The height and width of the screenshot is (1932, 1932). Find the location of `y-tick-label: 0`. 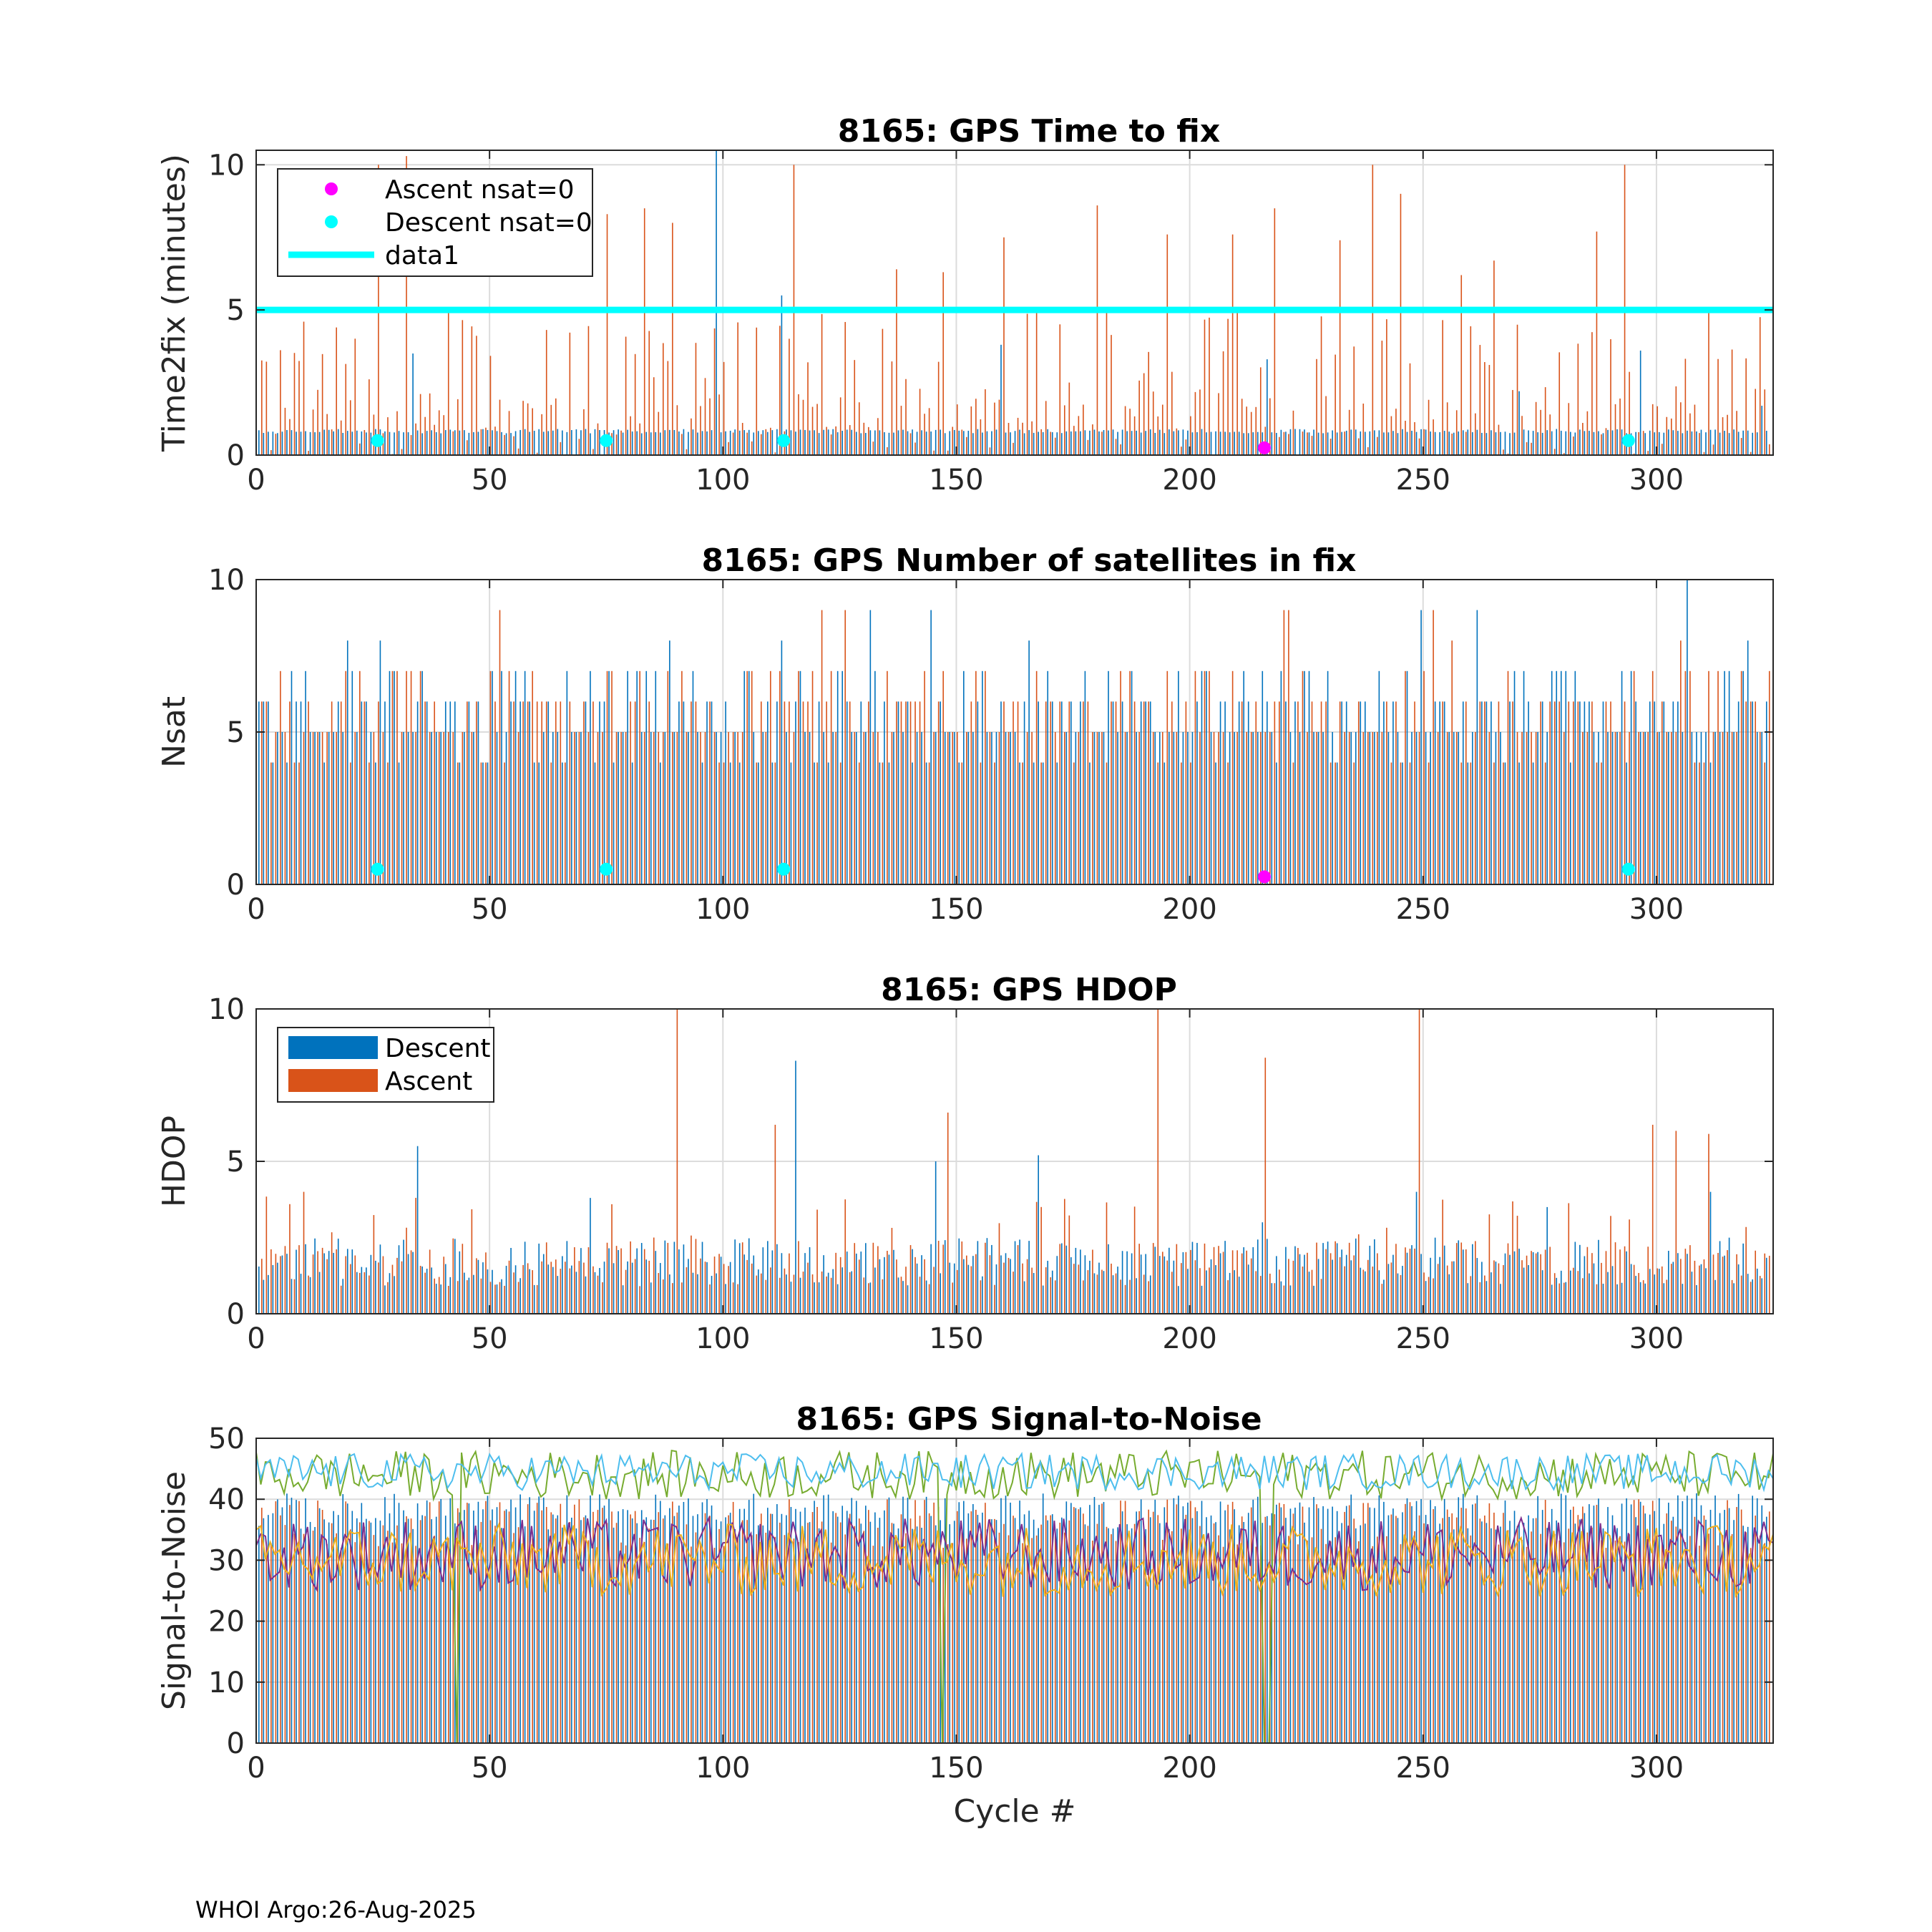

y-tick-label: 0 is located at coordinates (236, 455).